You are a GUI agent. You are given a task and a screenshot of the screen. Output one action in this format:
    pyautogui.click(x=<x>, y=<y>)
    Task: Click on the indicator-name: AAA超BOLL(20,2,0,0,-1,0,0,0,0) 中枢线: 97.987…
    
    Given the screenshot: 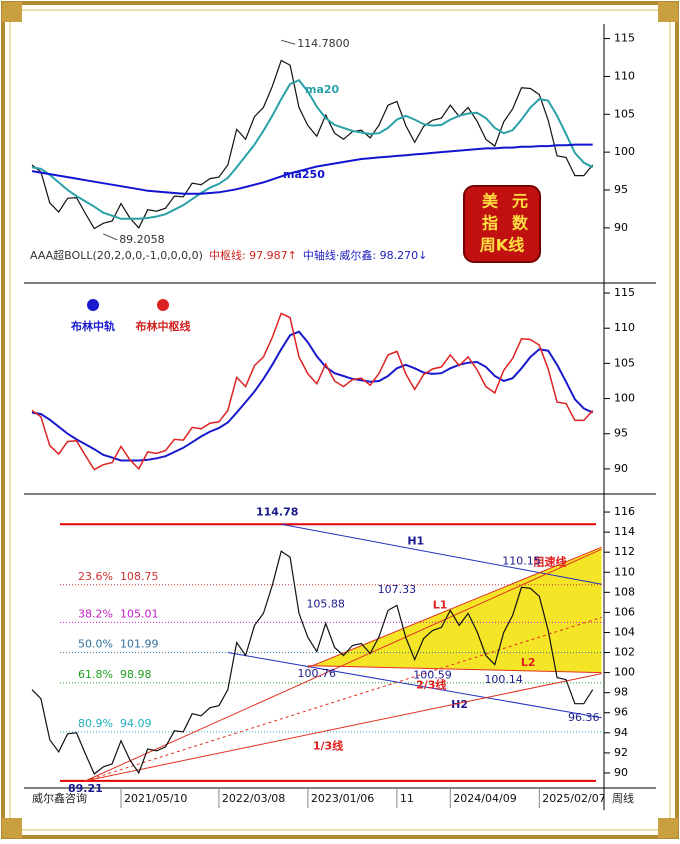 What is the action you would take?
    pyautogui.click(x=228, y=255)
    